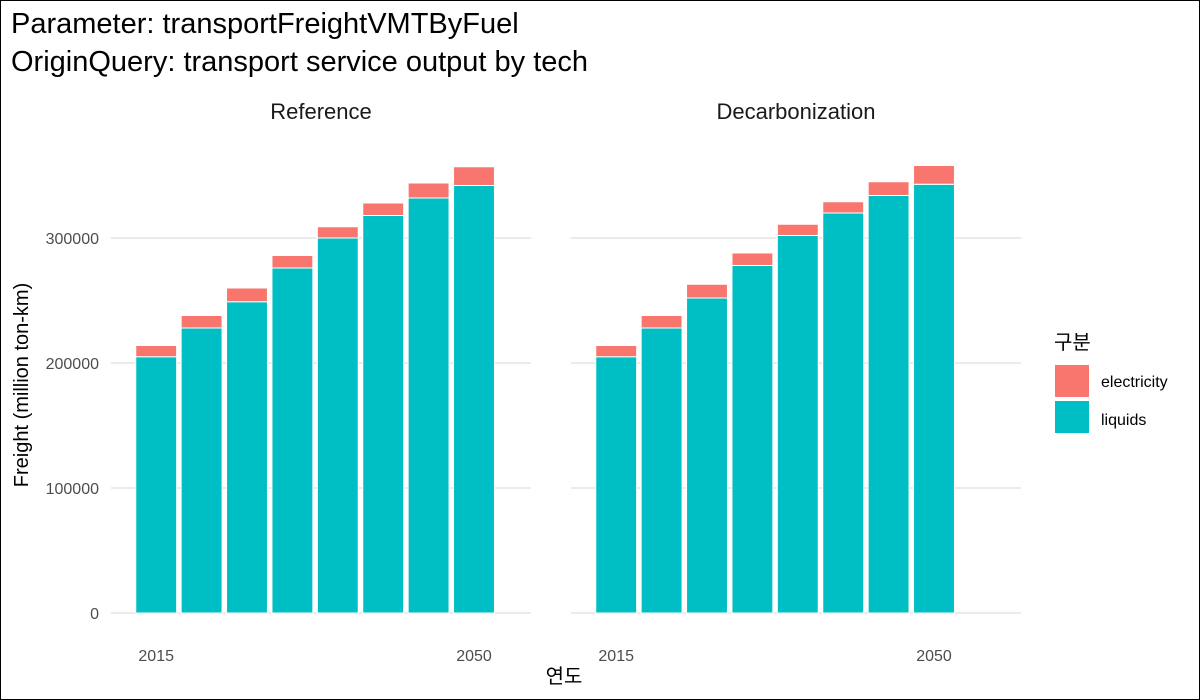  Describe the element at coordinates (1123, 420) in the screenshot. I see `legend-label-liquids: liquids` at that location.